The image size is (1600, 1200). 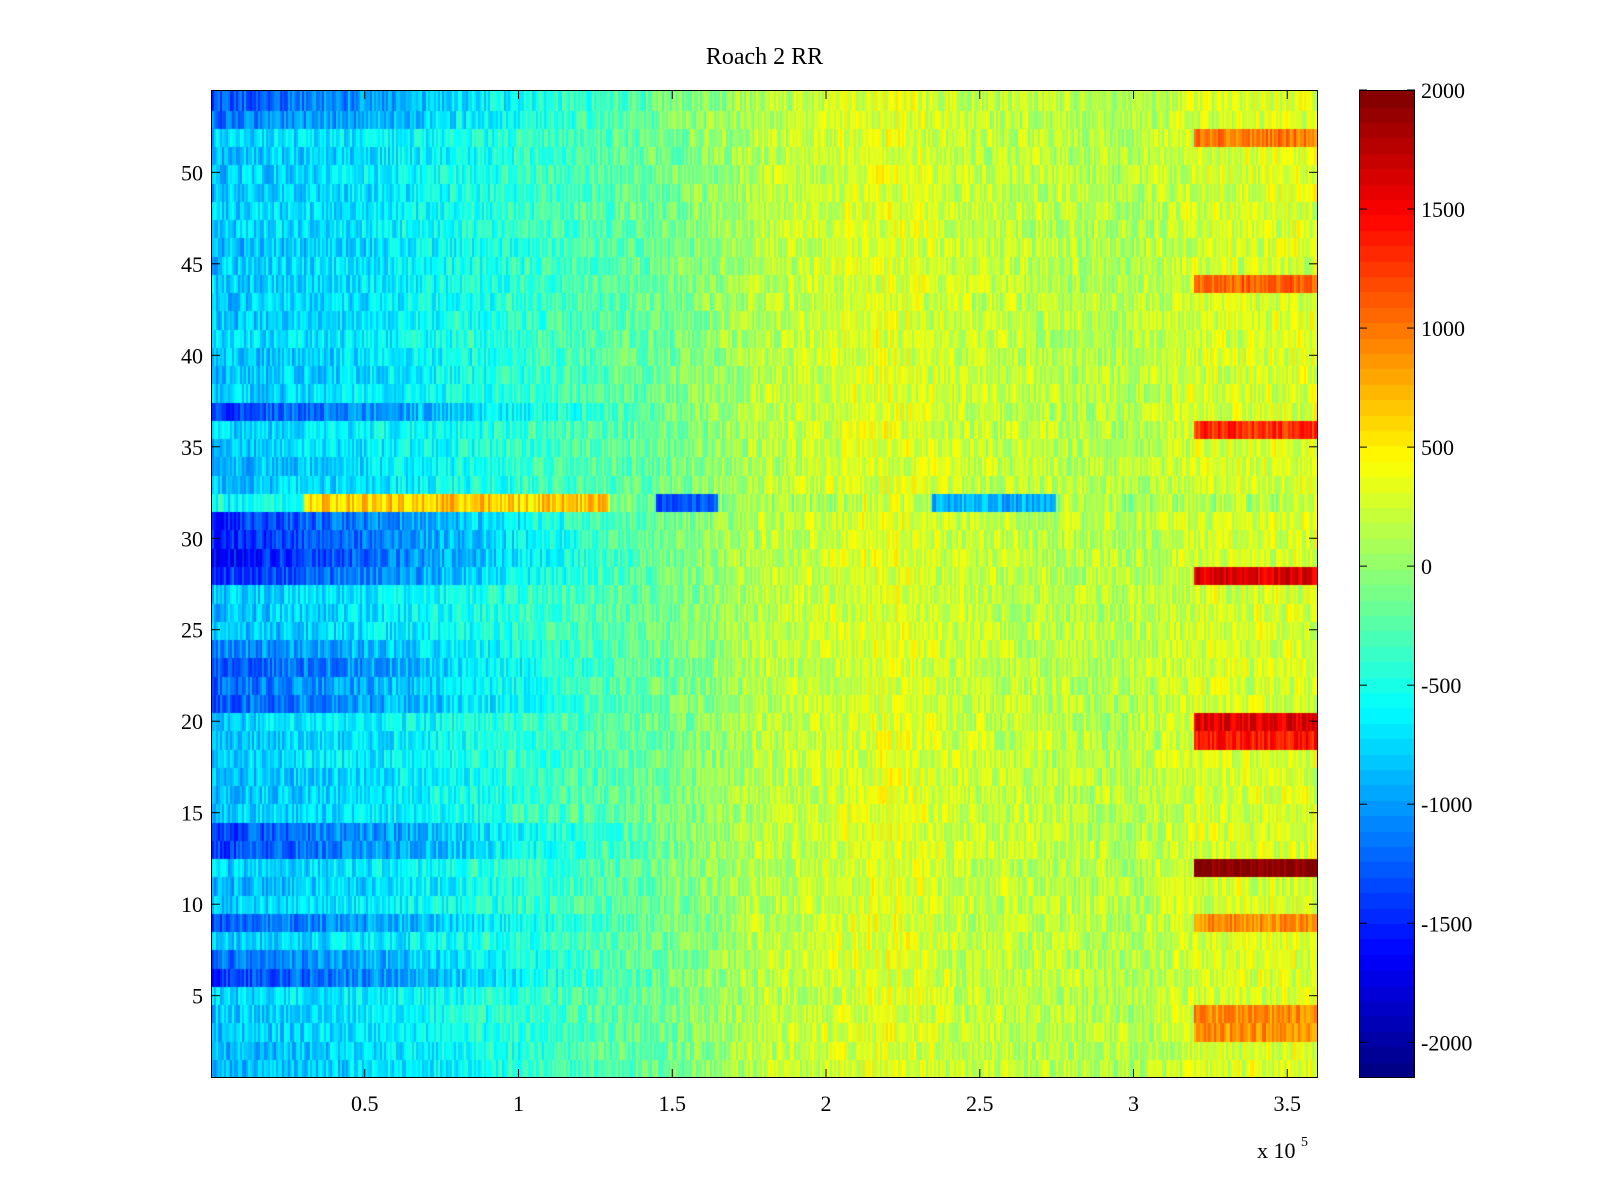 I want to click on y-tick-label: 30, so click(x=192, y=538).